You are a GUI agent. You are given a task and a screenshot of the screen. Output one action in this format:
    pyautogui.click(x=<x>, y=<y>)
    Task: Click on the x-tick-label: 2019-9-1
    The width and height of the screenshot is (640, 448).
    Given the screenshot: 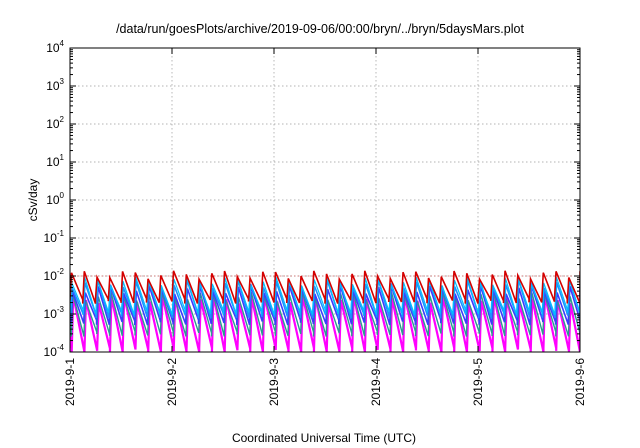 What is the action you would take?
    pyautogui.click(x=70, y=382)
    